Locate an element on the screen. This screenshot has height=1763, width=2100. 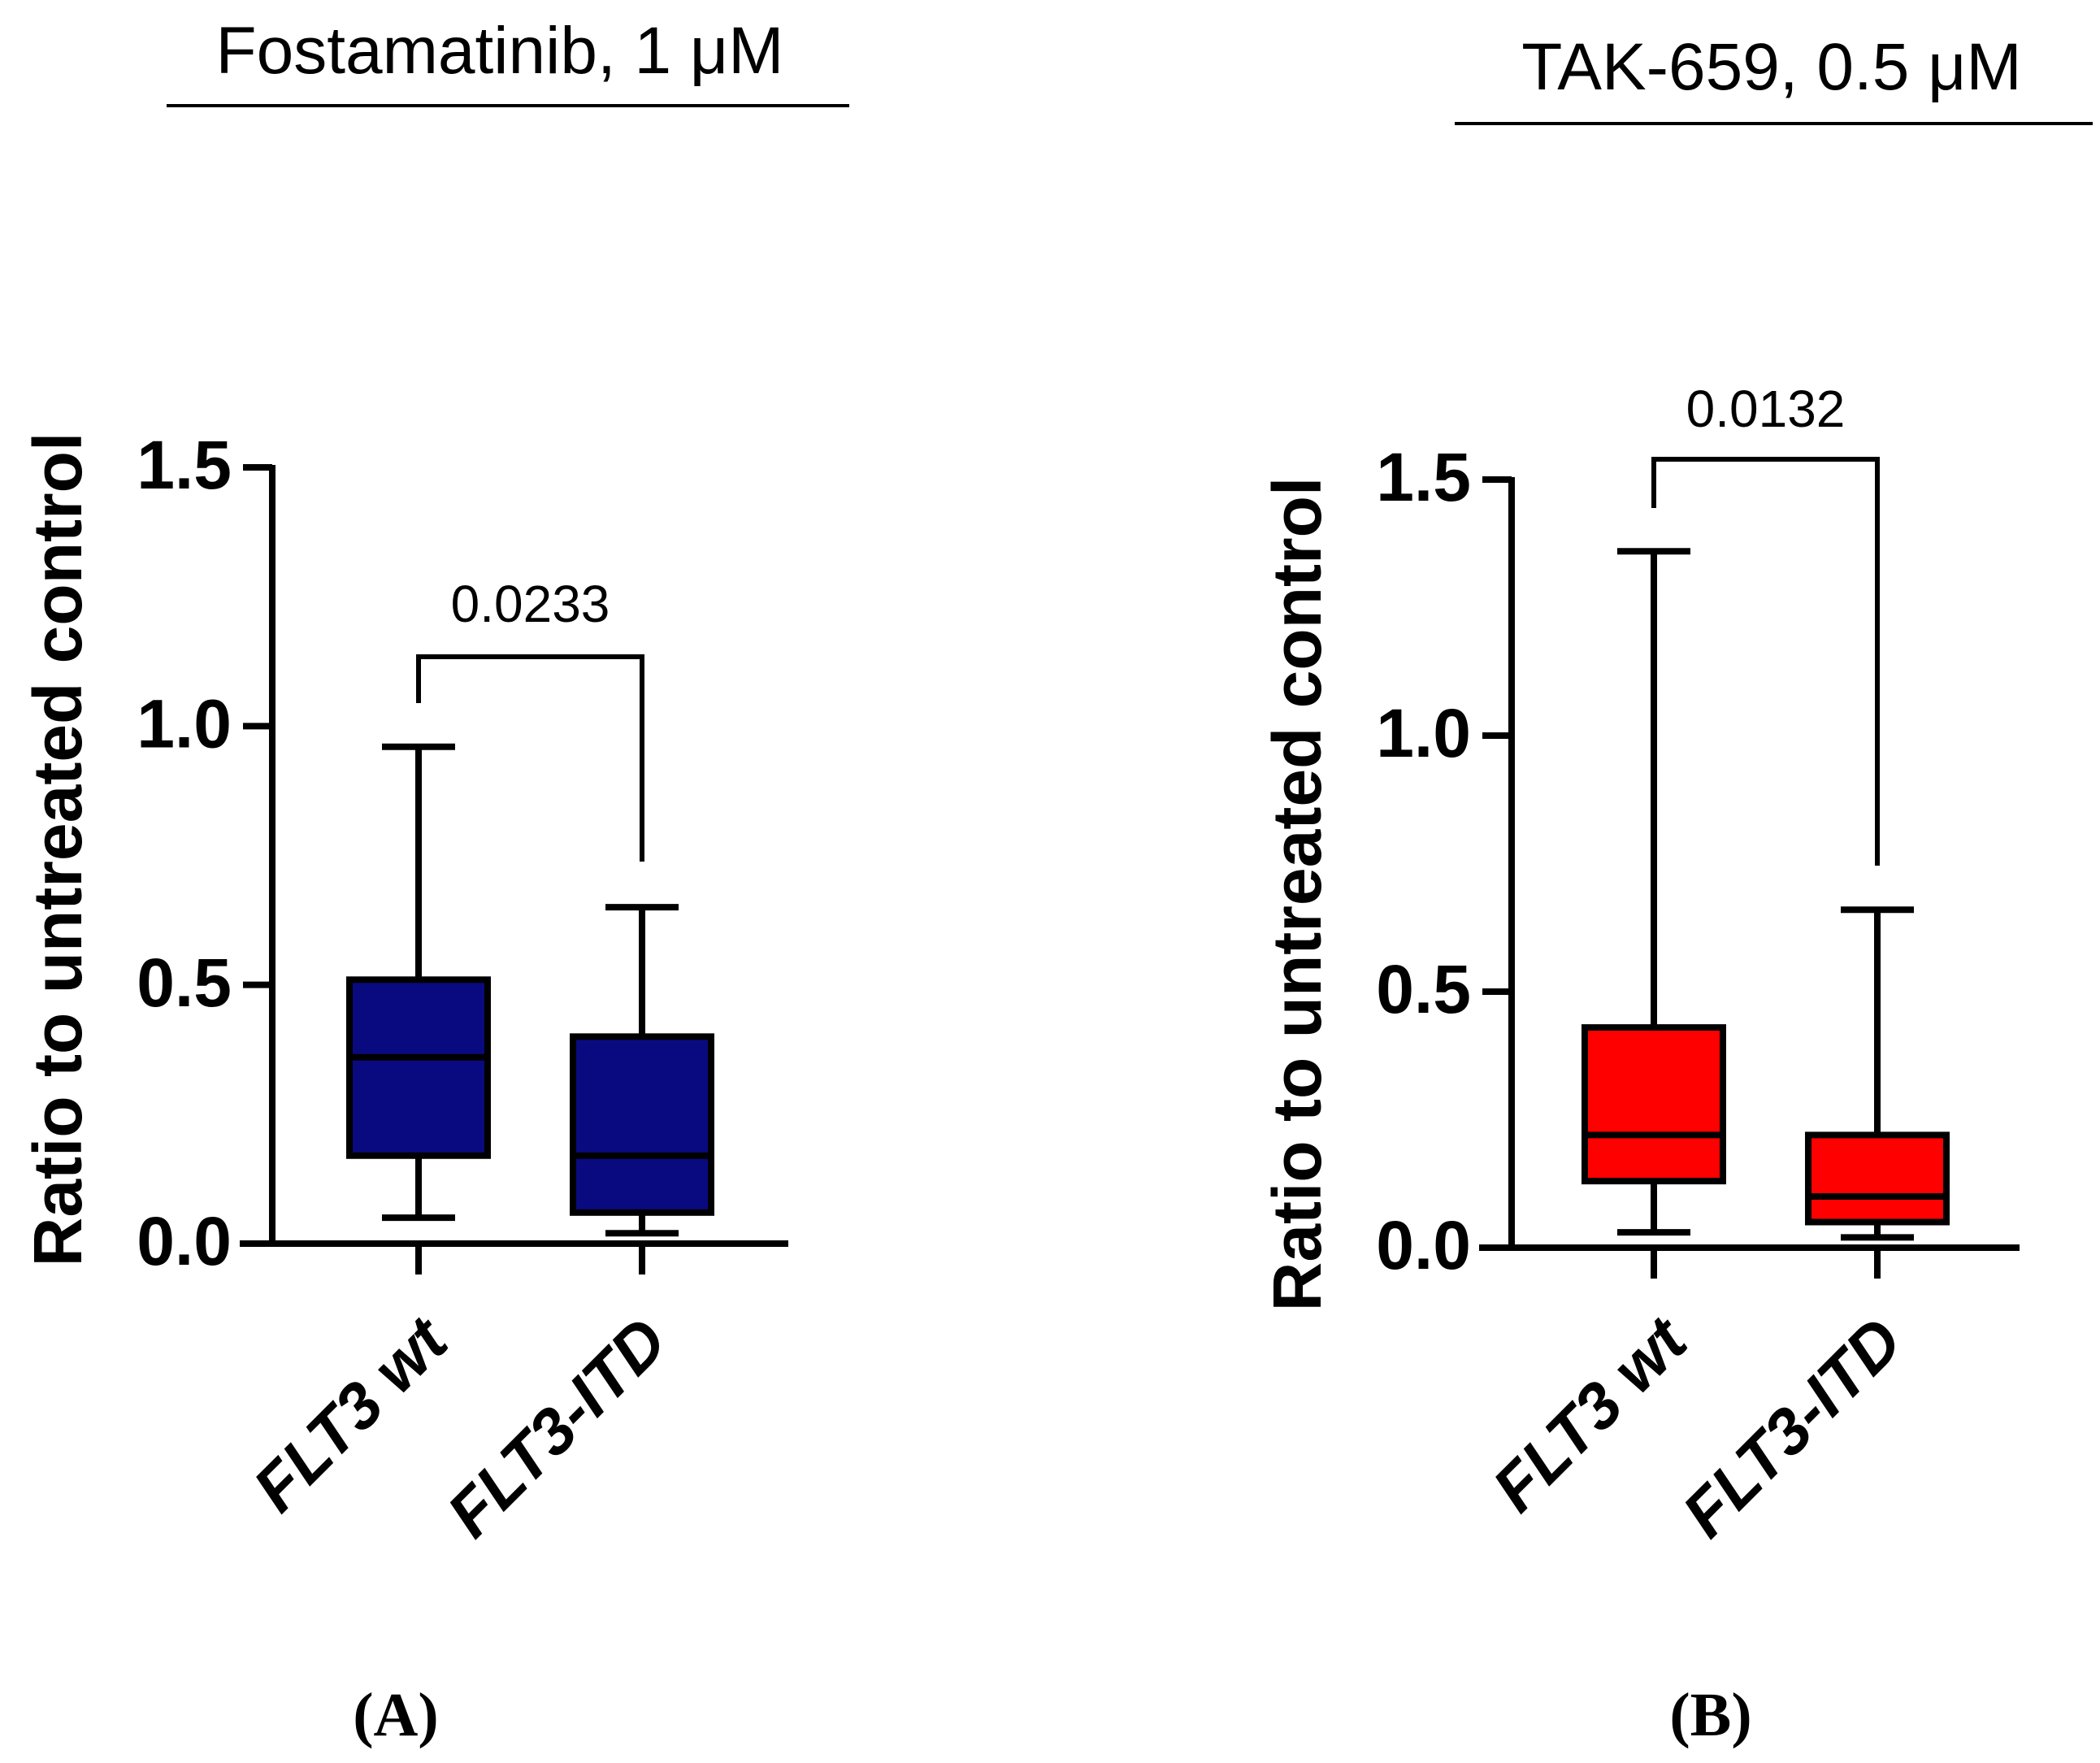
panel-a-significance-bracket is located at coordinates (530, 758).